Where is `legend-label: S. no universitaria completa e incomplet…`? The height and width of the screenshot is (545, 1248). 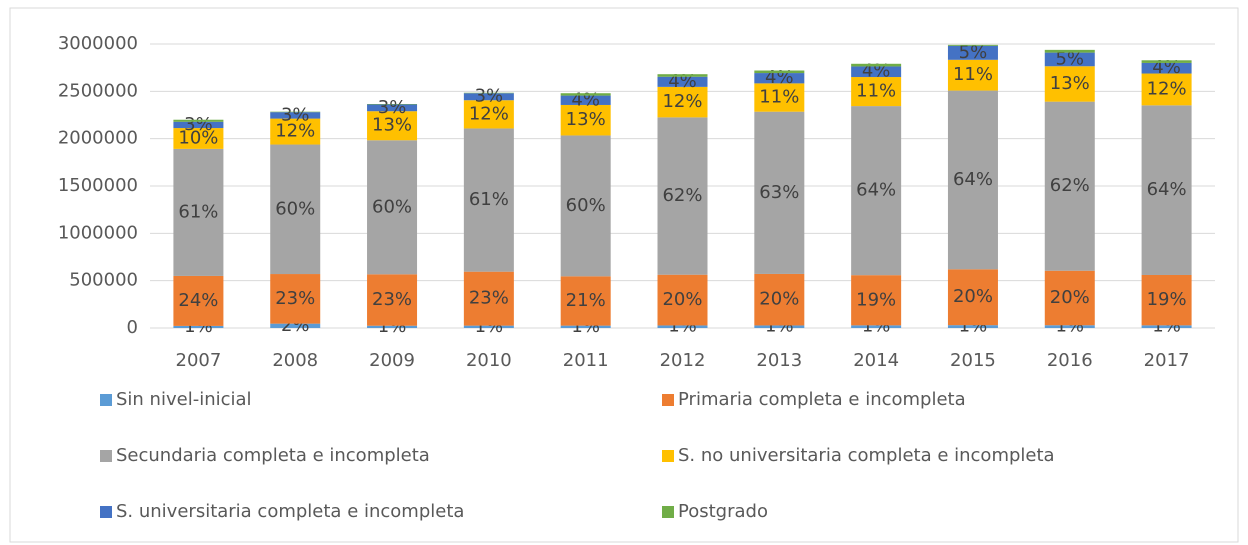
legend-label: S. no universitaria completa e incomplet… is located at coordinates (866, 455).